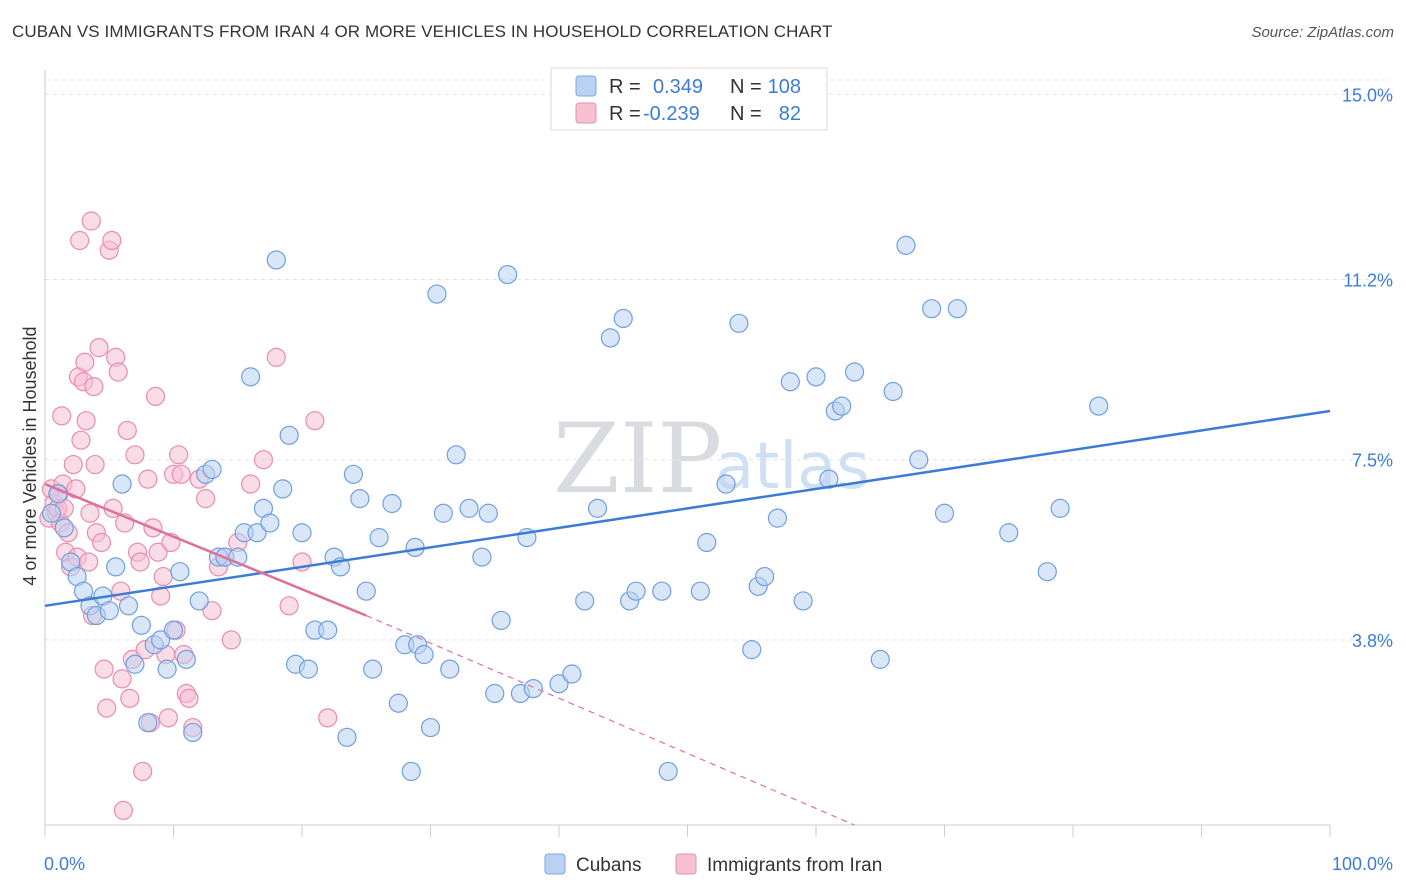 The image size is (1406, 892). What do you see at coordinates (625, 87) in the screenshot?
I see `legend-r-label-cubans: R =` at bounding box center [625, 87].